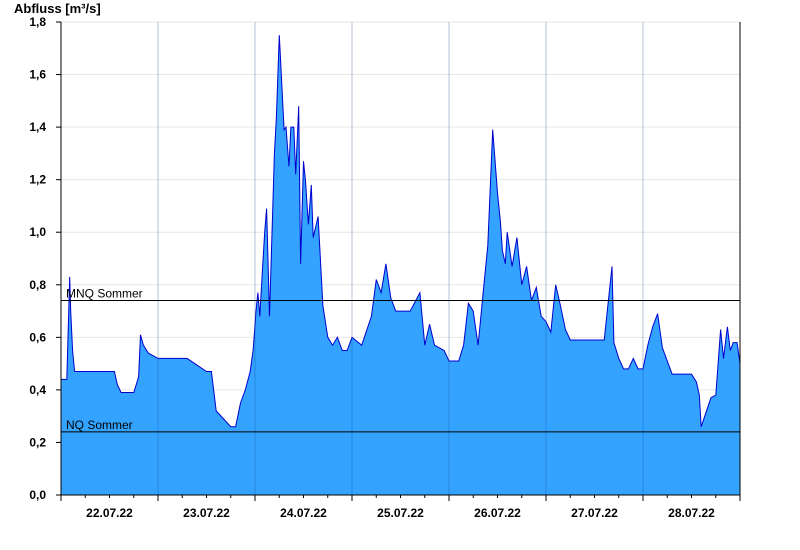  I want to click on y-tick-label: 0,2, so click(37, 442).